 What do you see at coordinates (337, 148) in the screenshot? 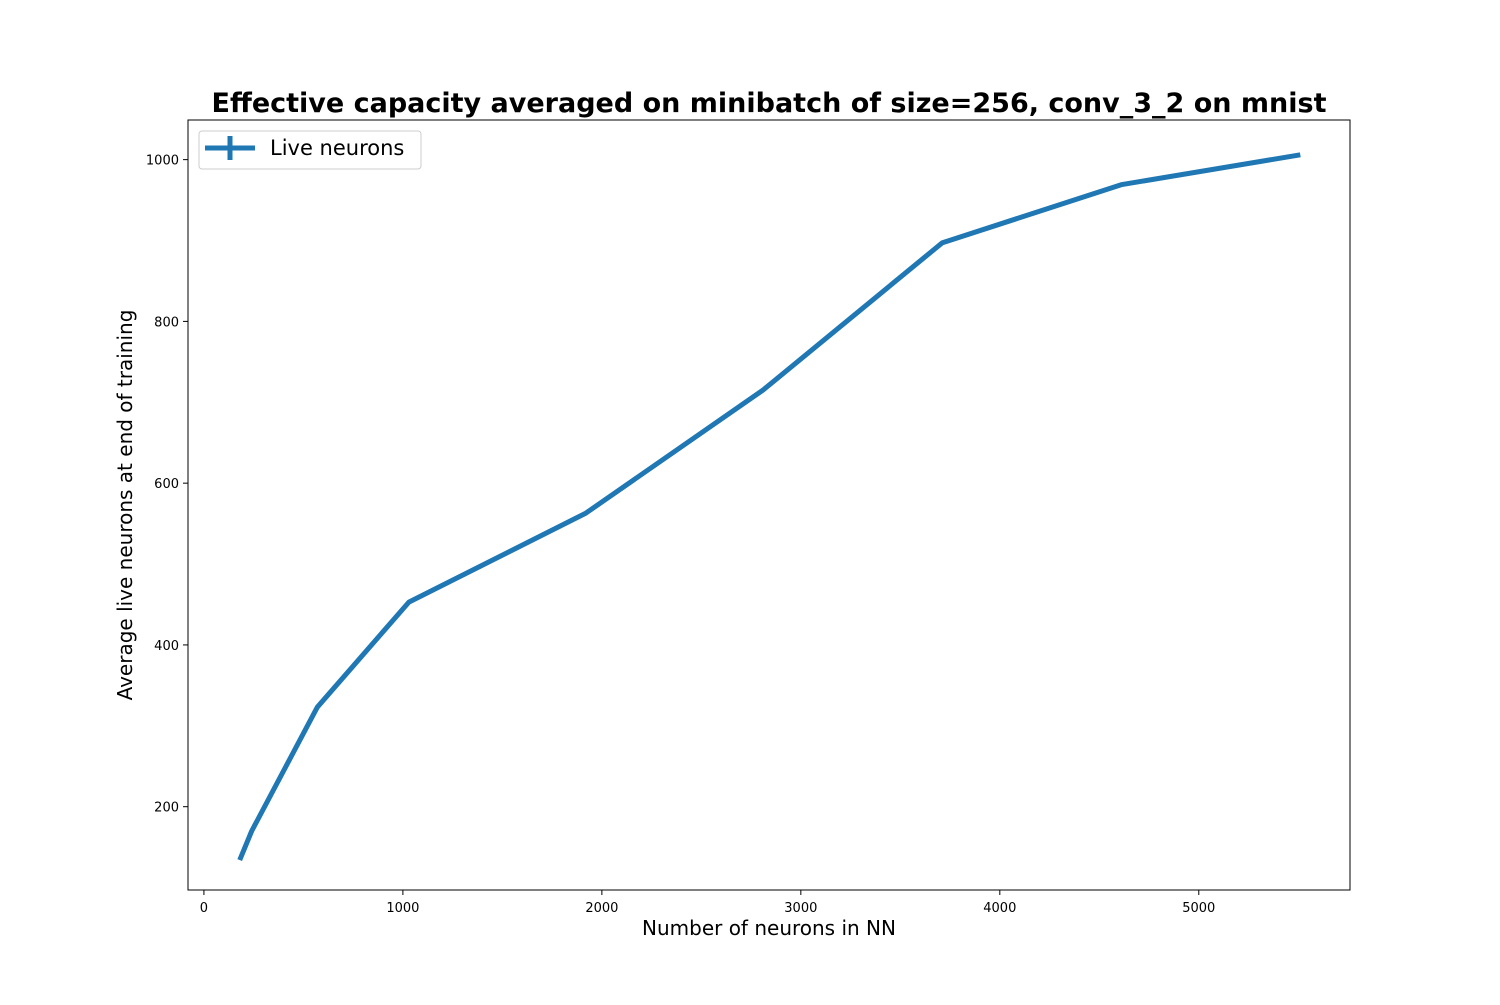
I see `legend-entry-live-neurons: Live neurons` at bounding box center [337, 148].